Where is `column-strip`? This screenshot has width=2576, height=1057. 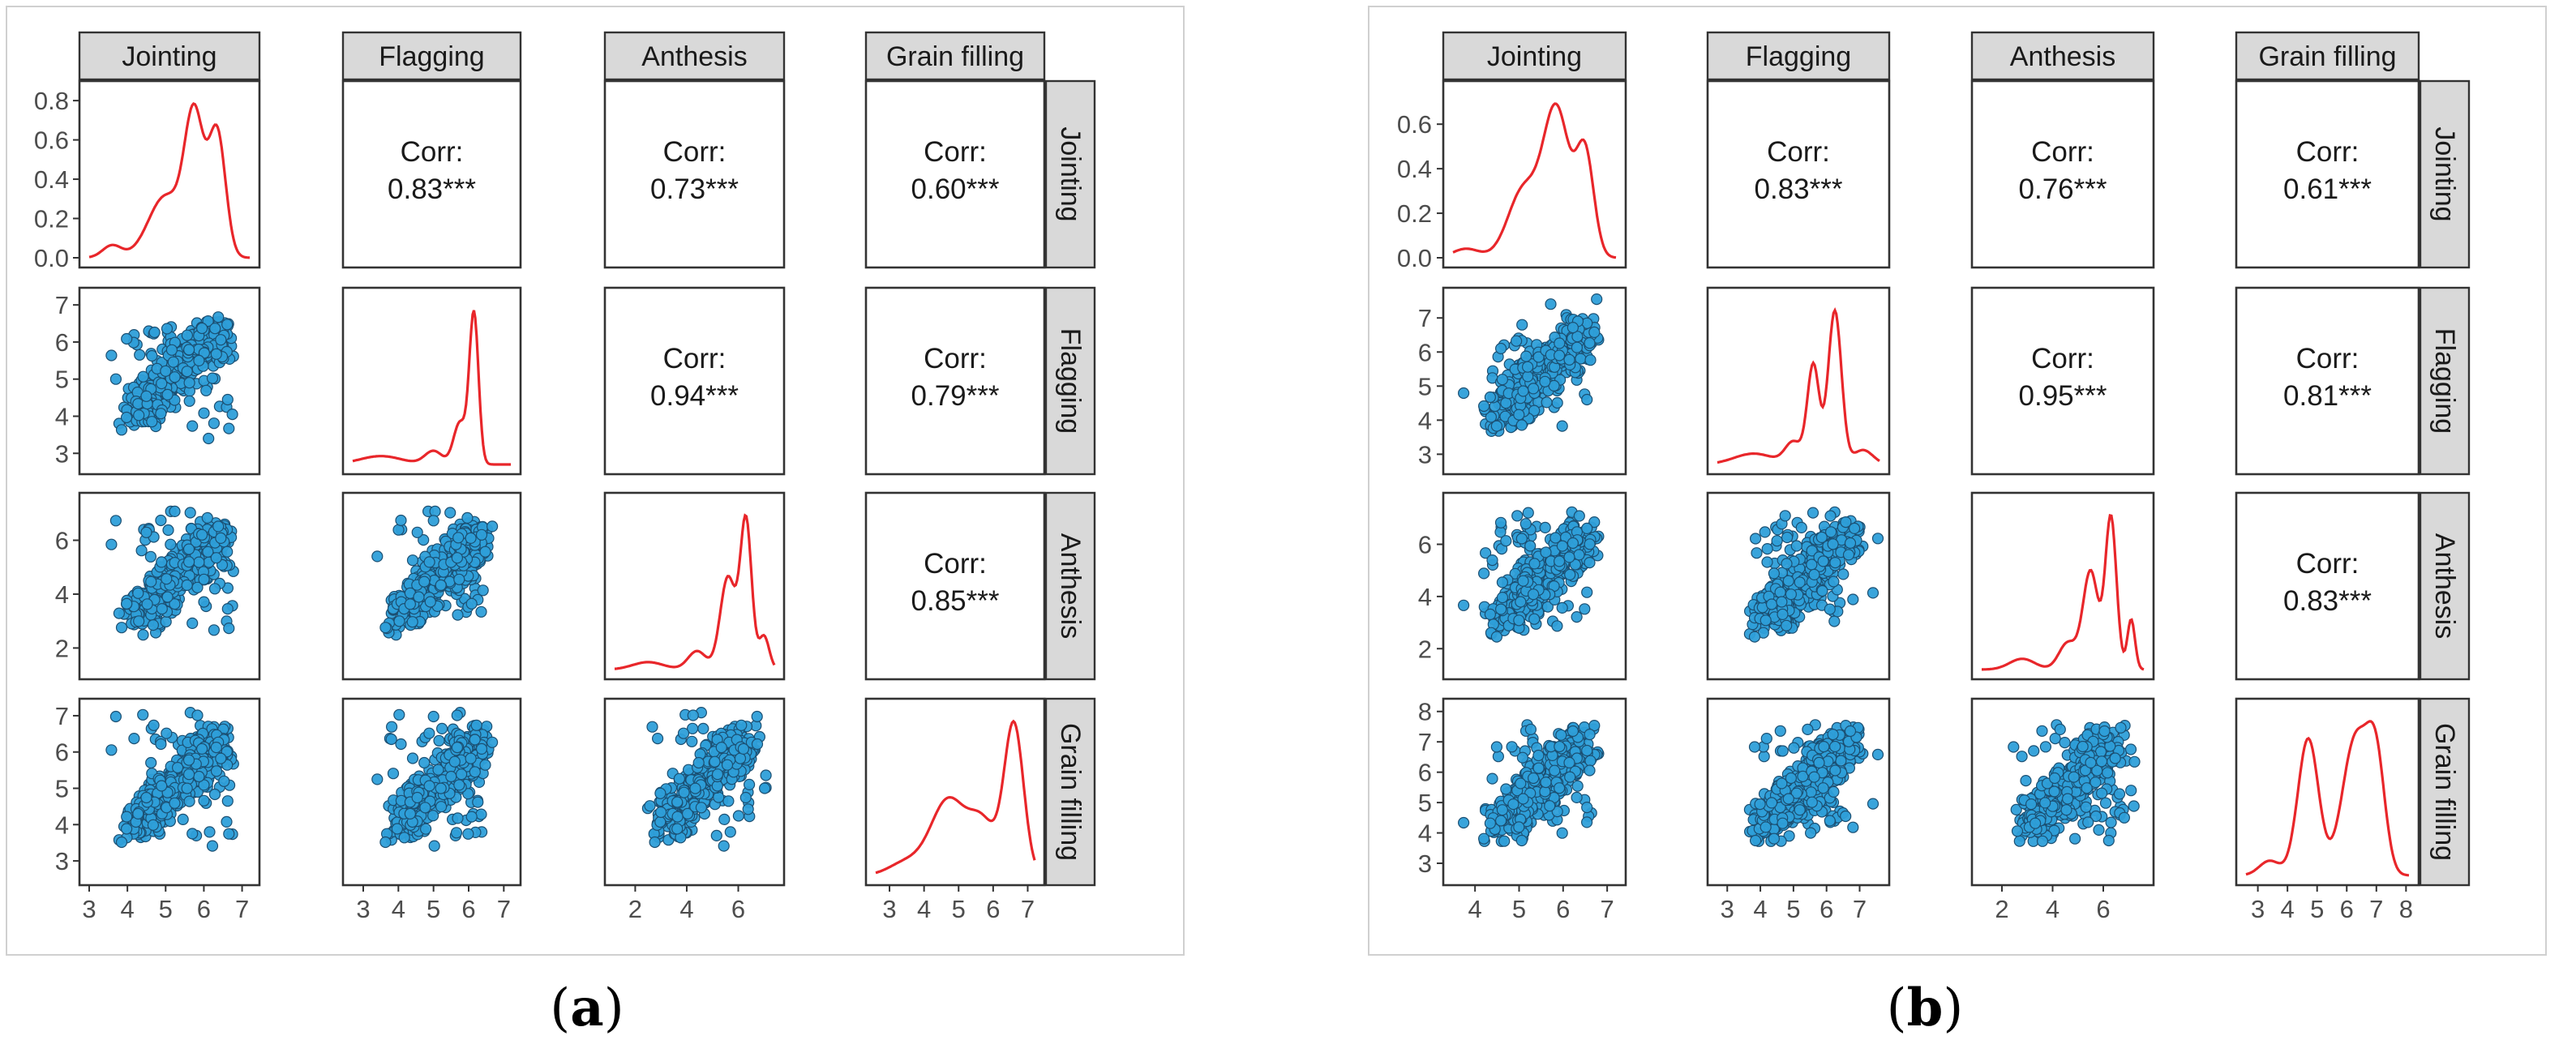
column-strip is located at coordinates (694, 56).